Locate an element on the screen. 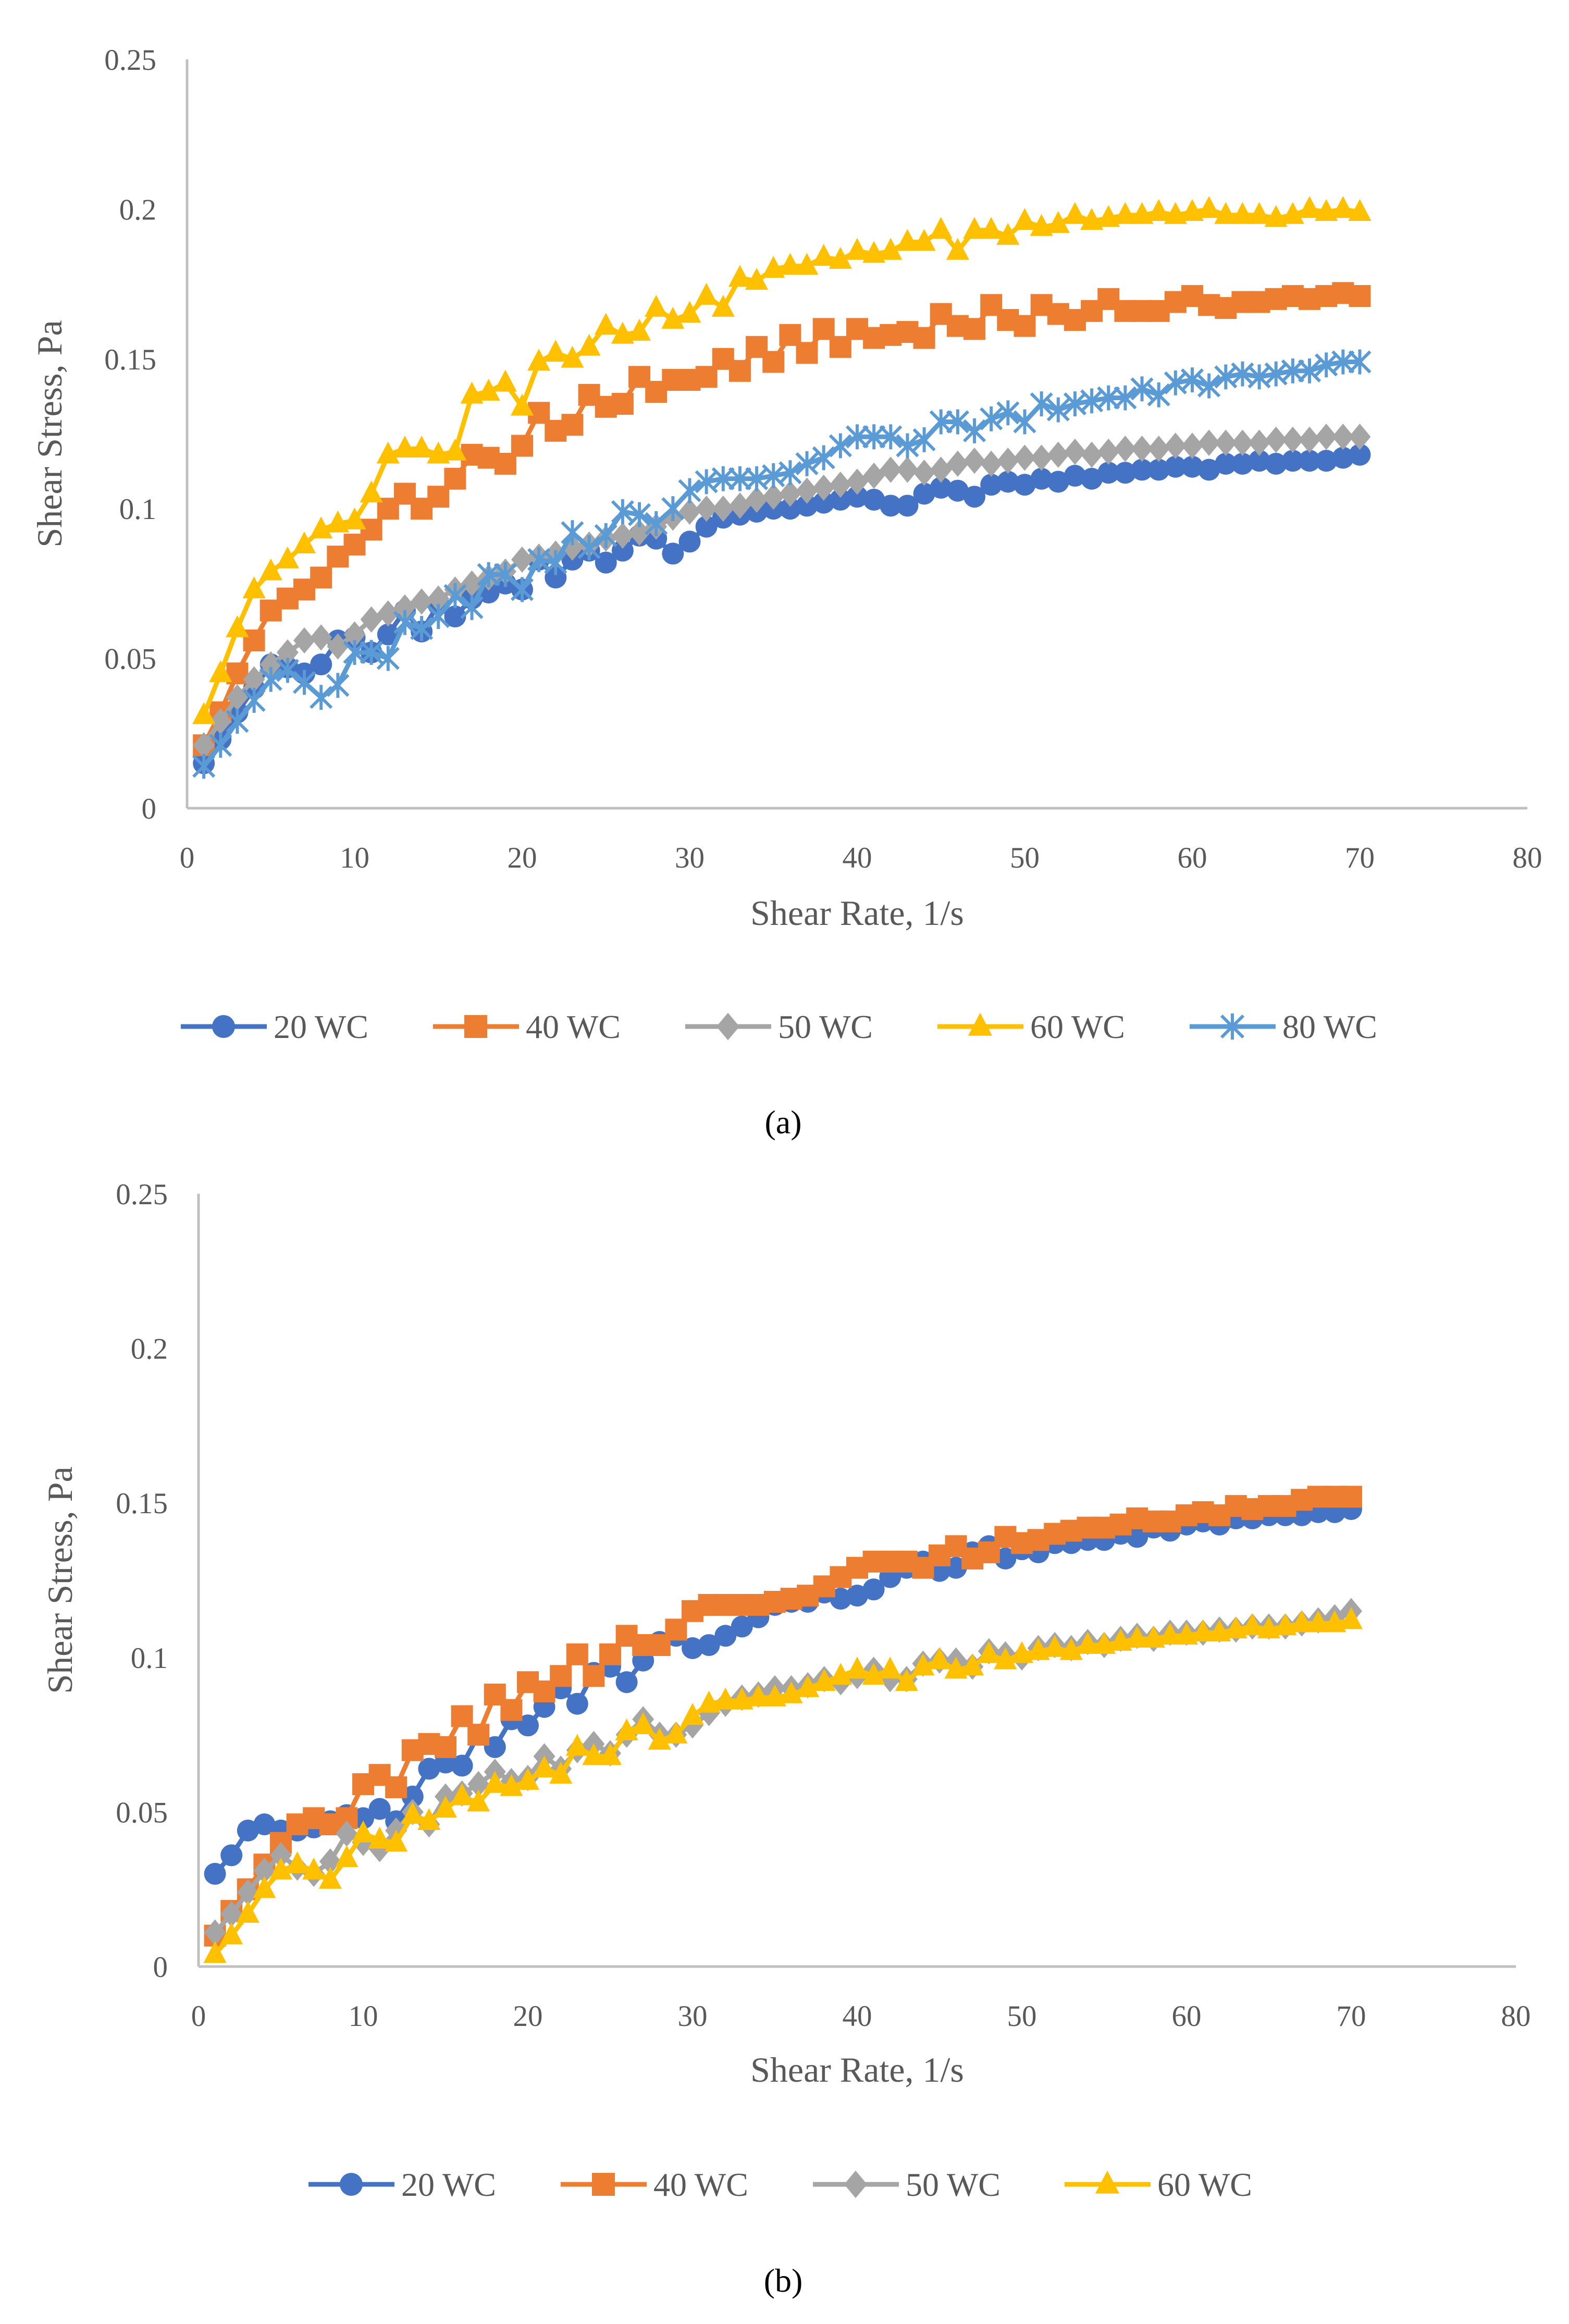 Image resolution: width=1569 pixels, height=2324 pixels. legend-label: 50 WC is located at coordinates (953, 2185).